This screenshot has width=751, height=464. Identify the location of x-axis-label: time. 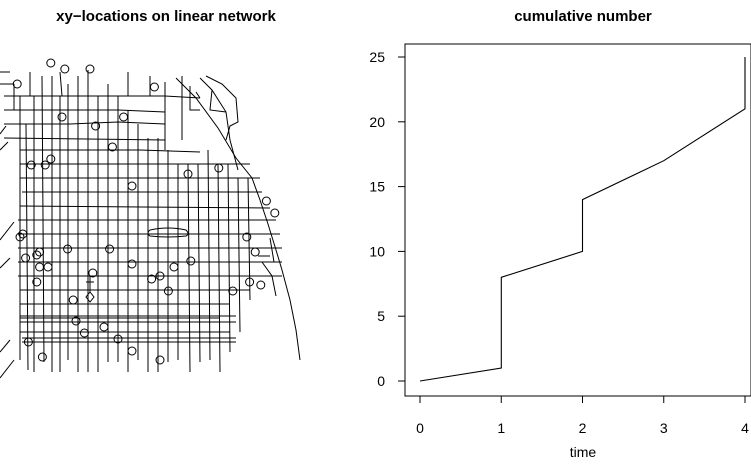
(583, 452).